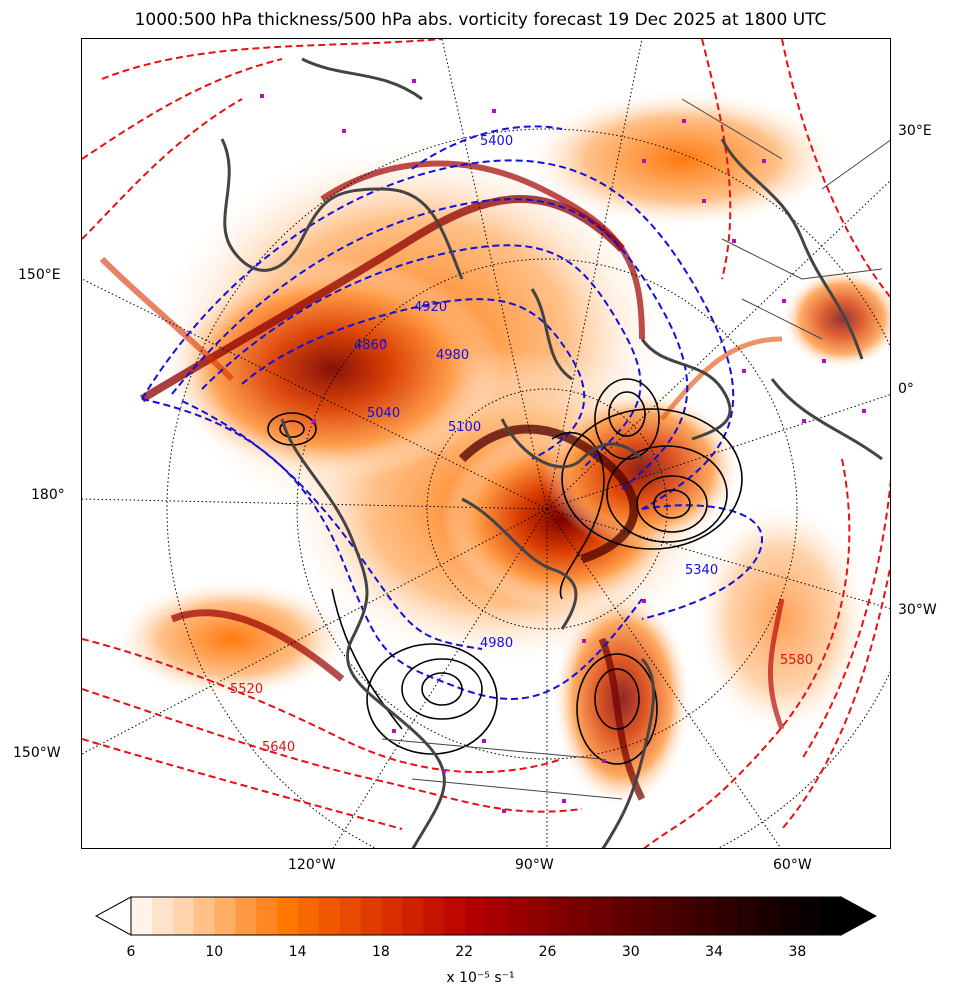 The width and height of the screenshot is (961, 1005). I want to click on colorbar-tick-label: 10, so click(214, 952).